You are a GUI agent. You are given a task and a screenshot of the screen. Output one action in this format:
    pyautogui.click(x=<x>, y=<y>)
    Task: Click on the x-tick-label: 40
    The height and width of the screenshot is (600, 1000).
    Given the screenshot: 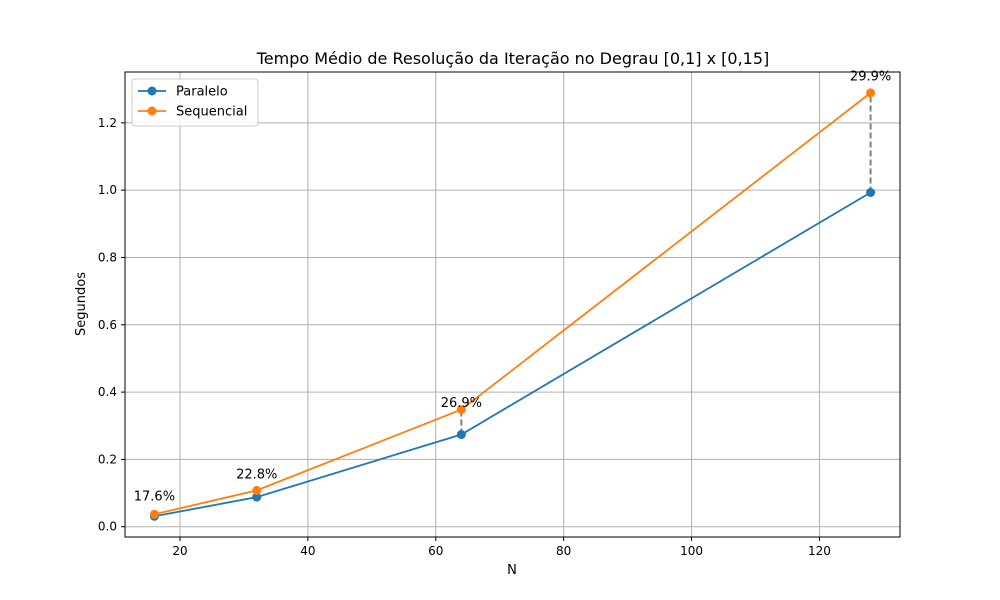 What is the action you would take?
    pyautogui.click(x=307, y=551)
    